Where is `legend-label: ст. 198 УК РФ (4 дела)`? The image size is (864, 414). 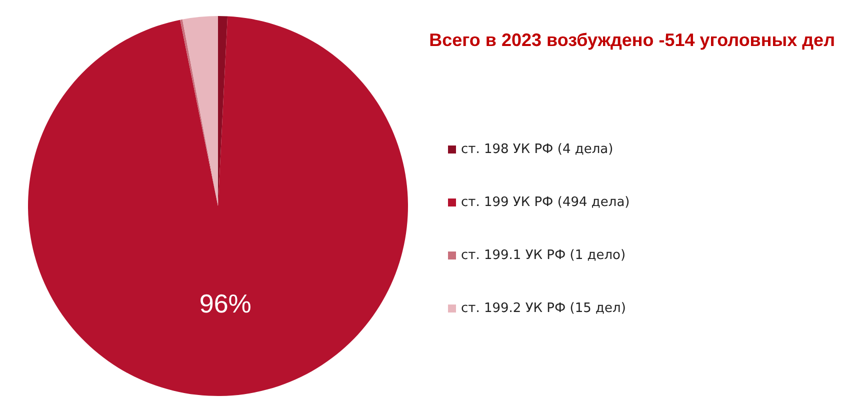 legend-label: ст. 198 УК РФ (4 дела) is located at coordinates (537, 149).